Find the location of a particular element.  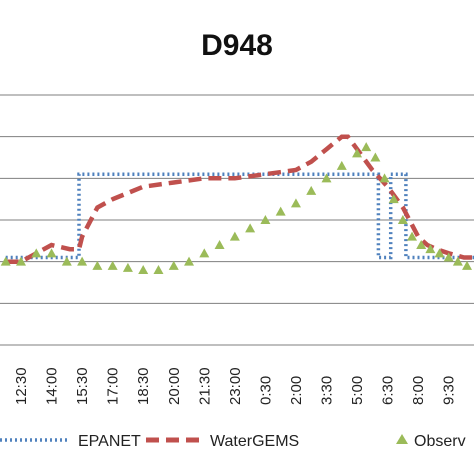

x-tick-label: 14:00 is located at coordinates (52, 386).